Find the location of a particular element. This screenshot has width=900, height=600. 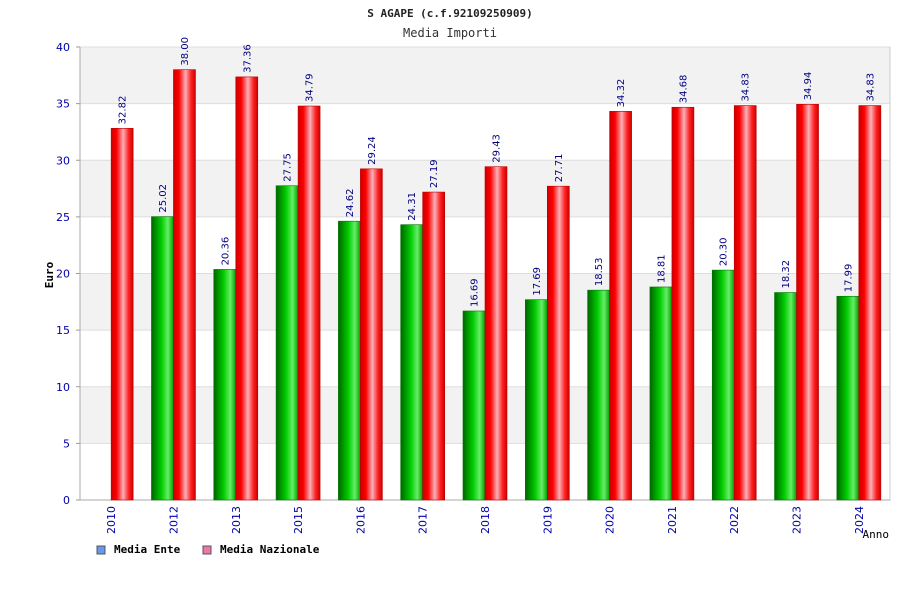

y-tick-label: 35 is located at coordinates (63, 104).